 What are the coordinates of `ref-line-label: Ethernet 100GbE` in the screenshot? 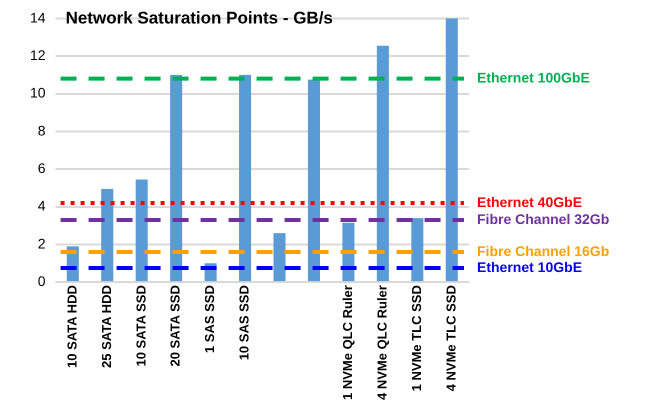 It's located at (533, 78).